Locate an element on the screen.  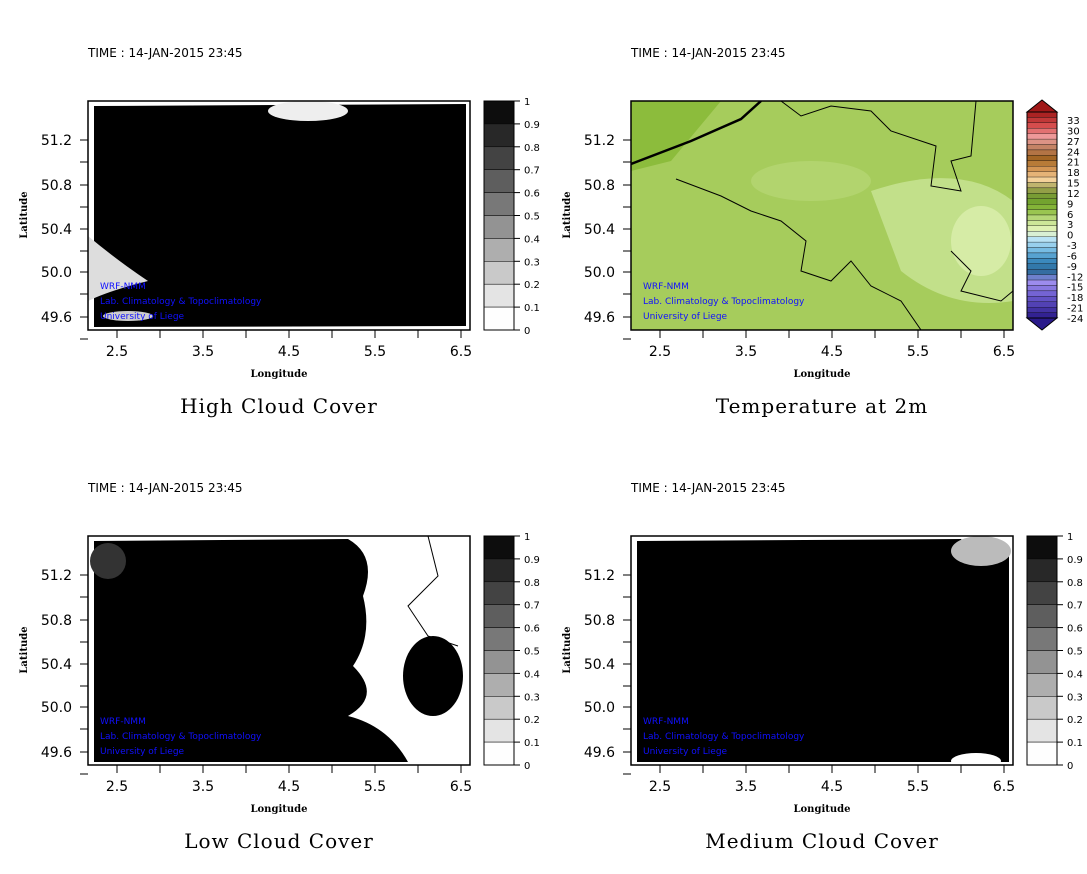
clear-patch is located at coordinates (308, 111).